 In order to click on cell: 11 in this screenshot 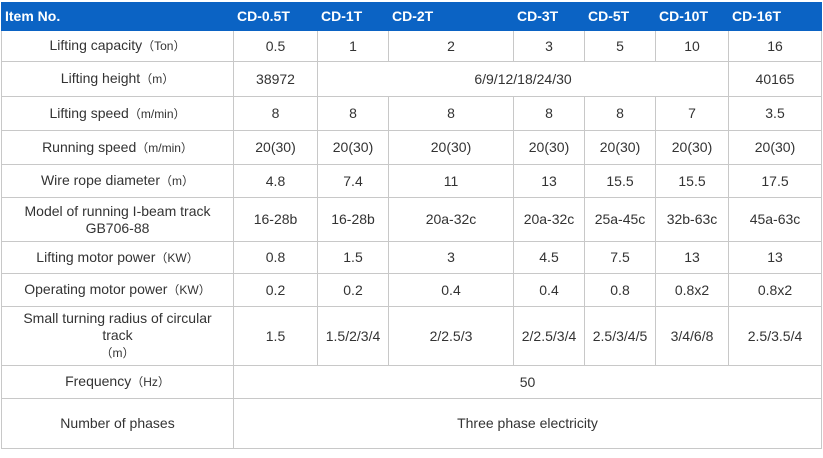, I will do `click(451, 181)`.